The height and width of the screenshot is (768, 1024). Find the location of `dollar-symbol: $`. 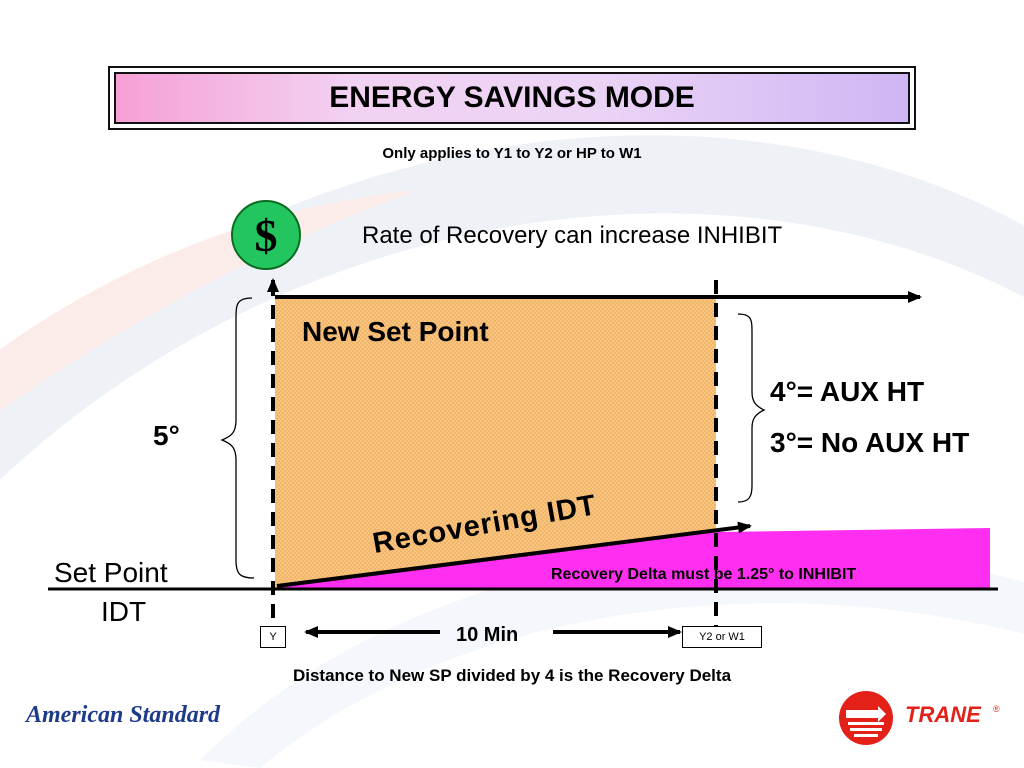

dollar-symbol: $ is located at coordinates (266, 235).